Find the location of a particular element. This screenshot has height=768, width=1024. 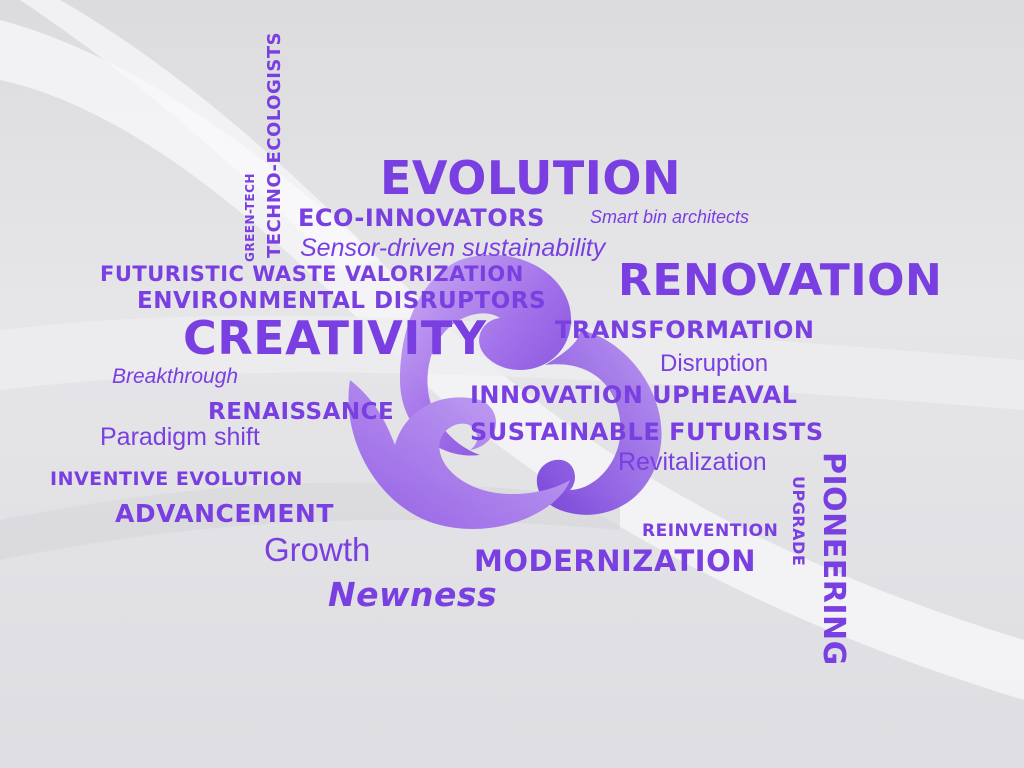

word-reinvention: REINVENTION is located at coordinates (710, 531).